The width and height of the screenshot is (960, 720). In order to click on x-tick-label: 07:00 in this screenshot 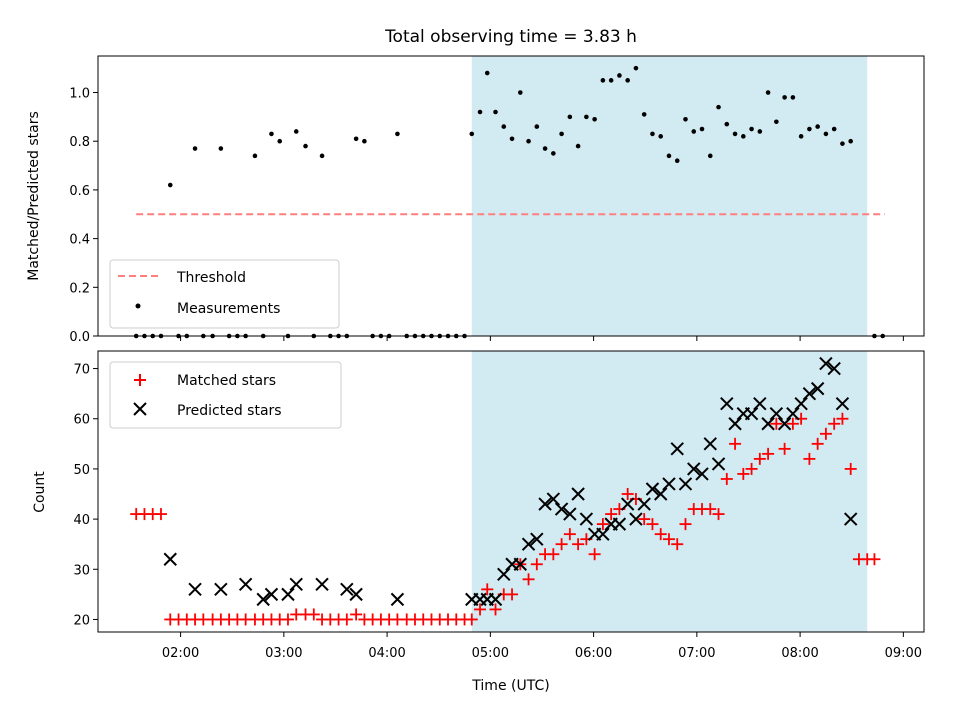, I will do `click(696, 653)`.